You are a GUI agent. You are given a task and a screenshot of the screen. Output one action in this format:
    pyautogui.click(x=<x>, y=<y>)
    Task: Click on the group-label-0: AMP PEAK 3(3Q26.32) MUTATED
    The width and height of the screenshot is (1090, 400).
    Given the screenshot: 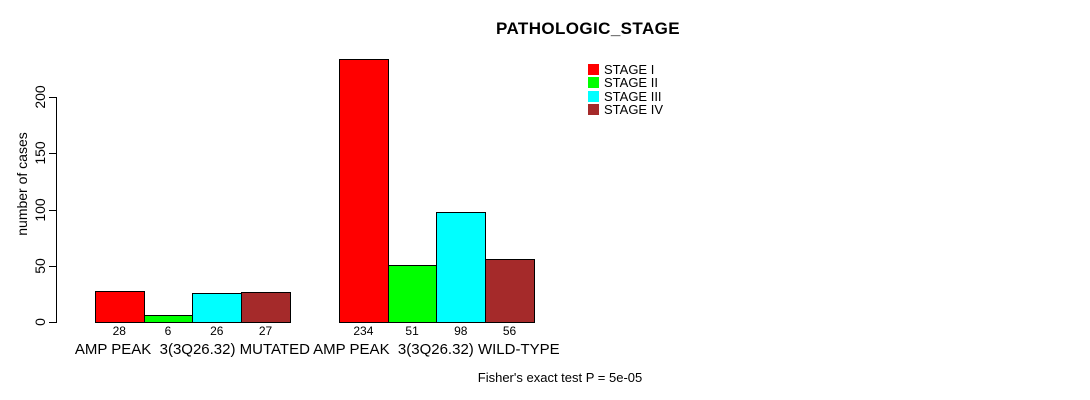 What is the action you would take?
    pyautogui.click(x=192, y=349)
    